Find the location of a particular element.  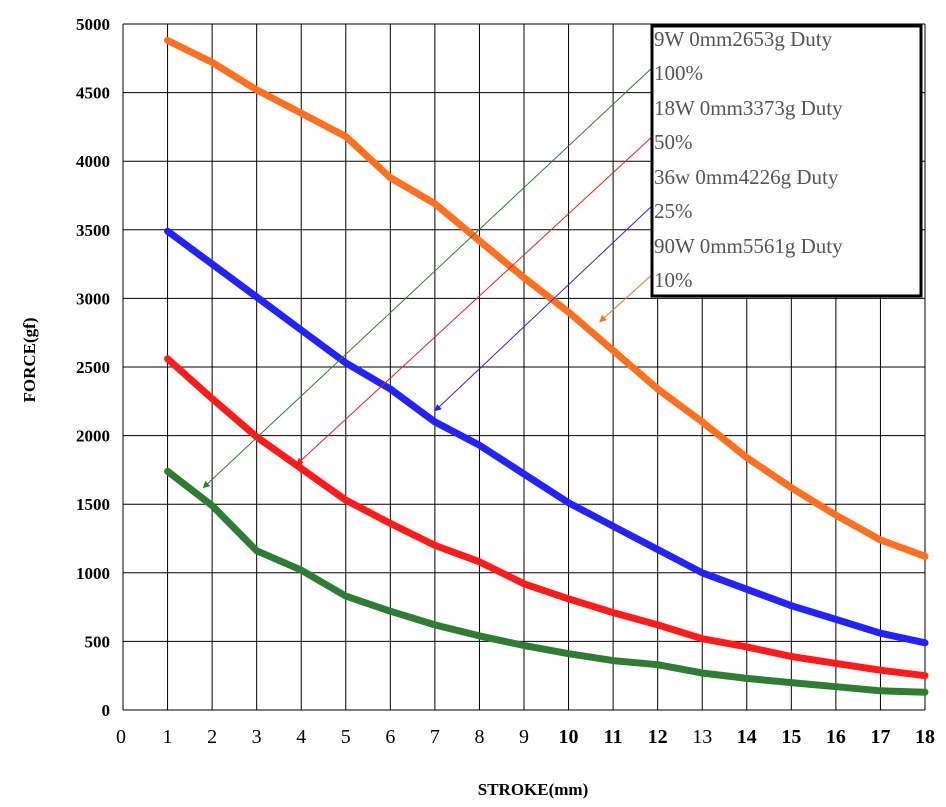

legend-entry-text: 18W 0mm3373g Duty is located at coordinates (748, 108).